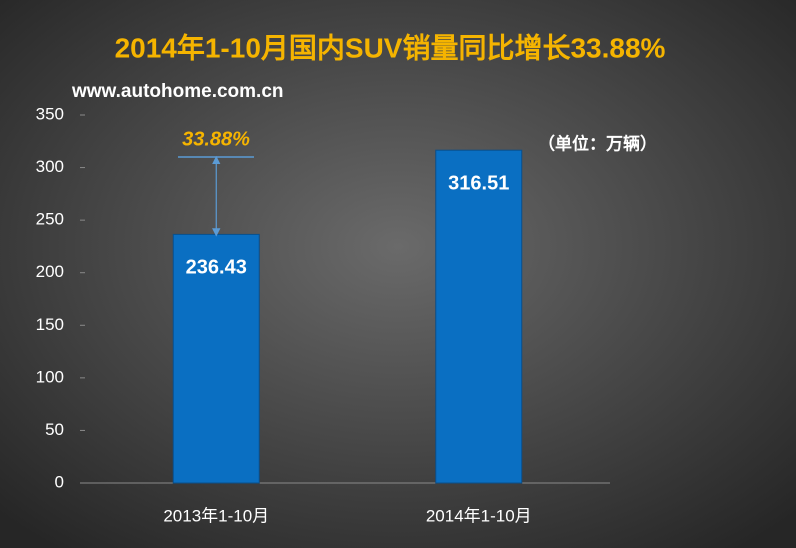  Describe the element at coordinates (216, 268) in the screenshot. I see `value-label: 236.43` at that location.